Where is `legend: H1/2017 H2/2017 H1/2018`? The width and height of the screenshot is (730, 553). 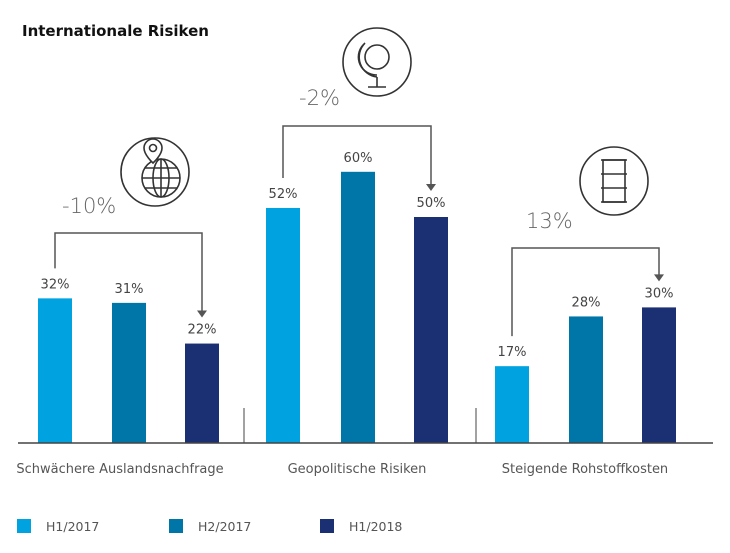 legend: H1/2017 H2/2017 H1/2018 is located at coordinates (209, 526).